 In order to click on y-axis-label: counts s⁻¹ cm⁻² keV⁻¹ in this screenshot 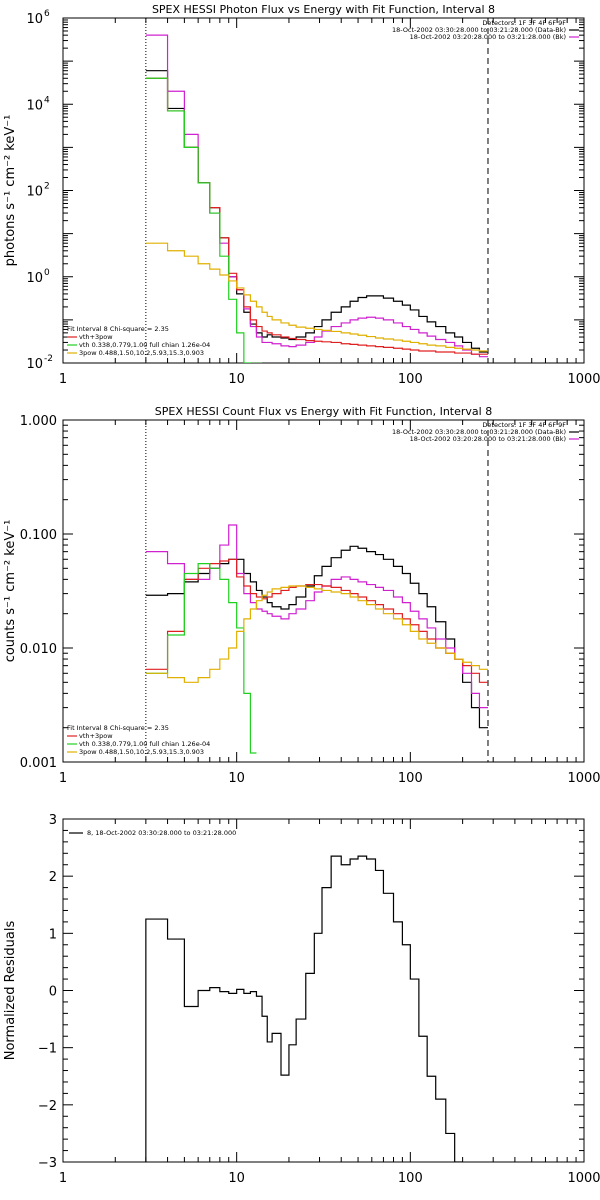, I will do `click(10, 591)`.